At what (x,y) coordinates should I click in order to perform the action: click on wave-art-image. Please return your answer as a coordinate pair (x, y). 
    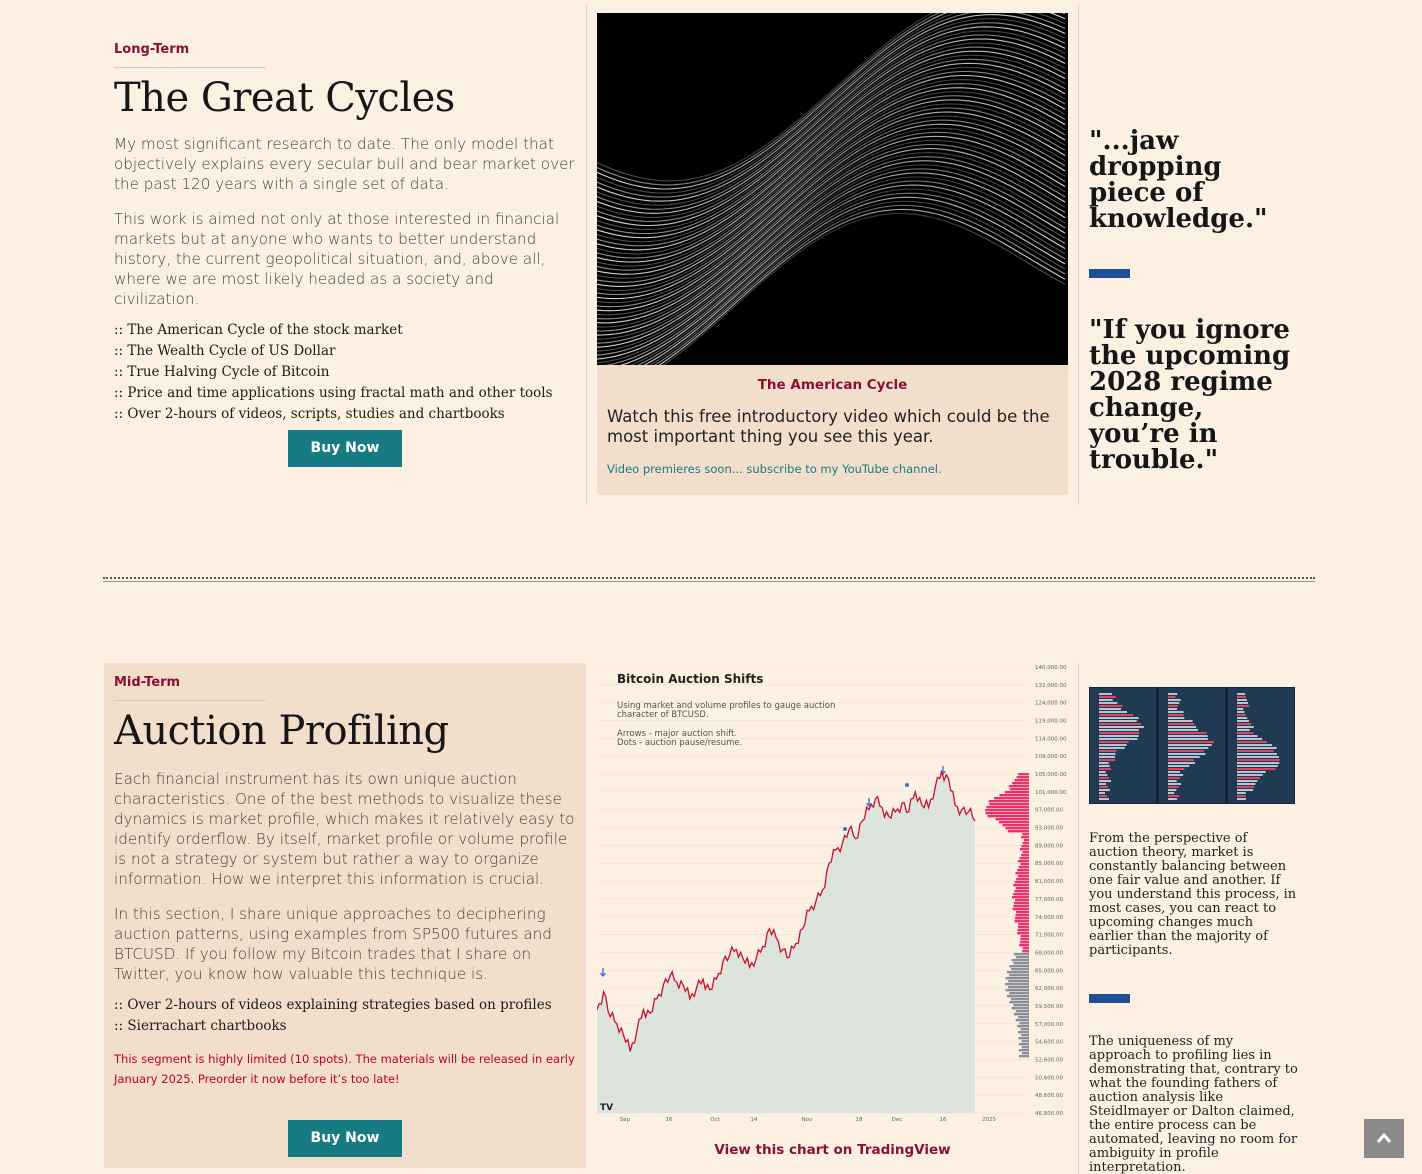
    Looking at the image, I should click on (832, 189).